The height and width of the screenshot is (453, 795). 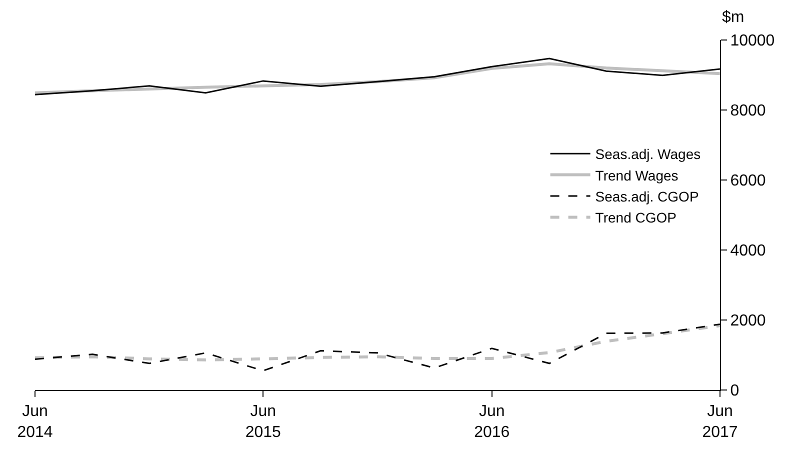 What do you see at coordinates (263, 422) in the screenshot?
I see `x-tick-label: Jun 2015` at bounding box center [263, 422].